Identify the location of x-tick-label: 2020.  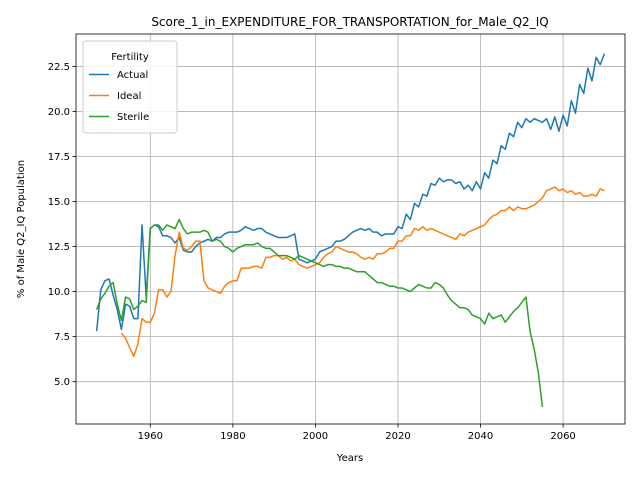
(397, 436).